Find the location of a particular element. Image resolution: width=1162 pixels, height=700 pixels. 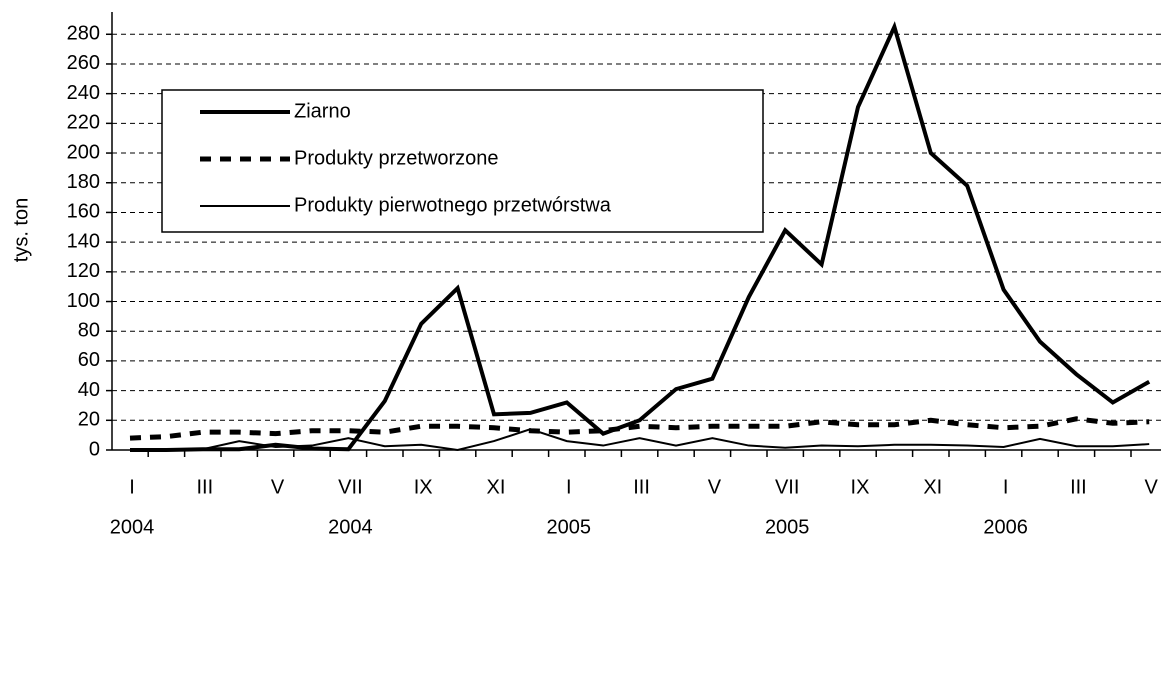

legend-label: Produkty przetworzone is located at coordinates (396, 158).